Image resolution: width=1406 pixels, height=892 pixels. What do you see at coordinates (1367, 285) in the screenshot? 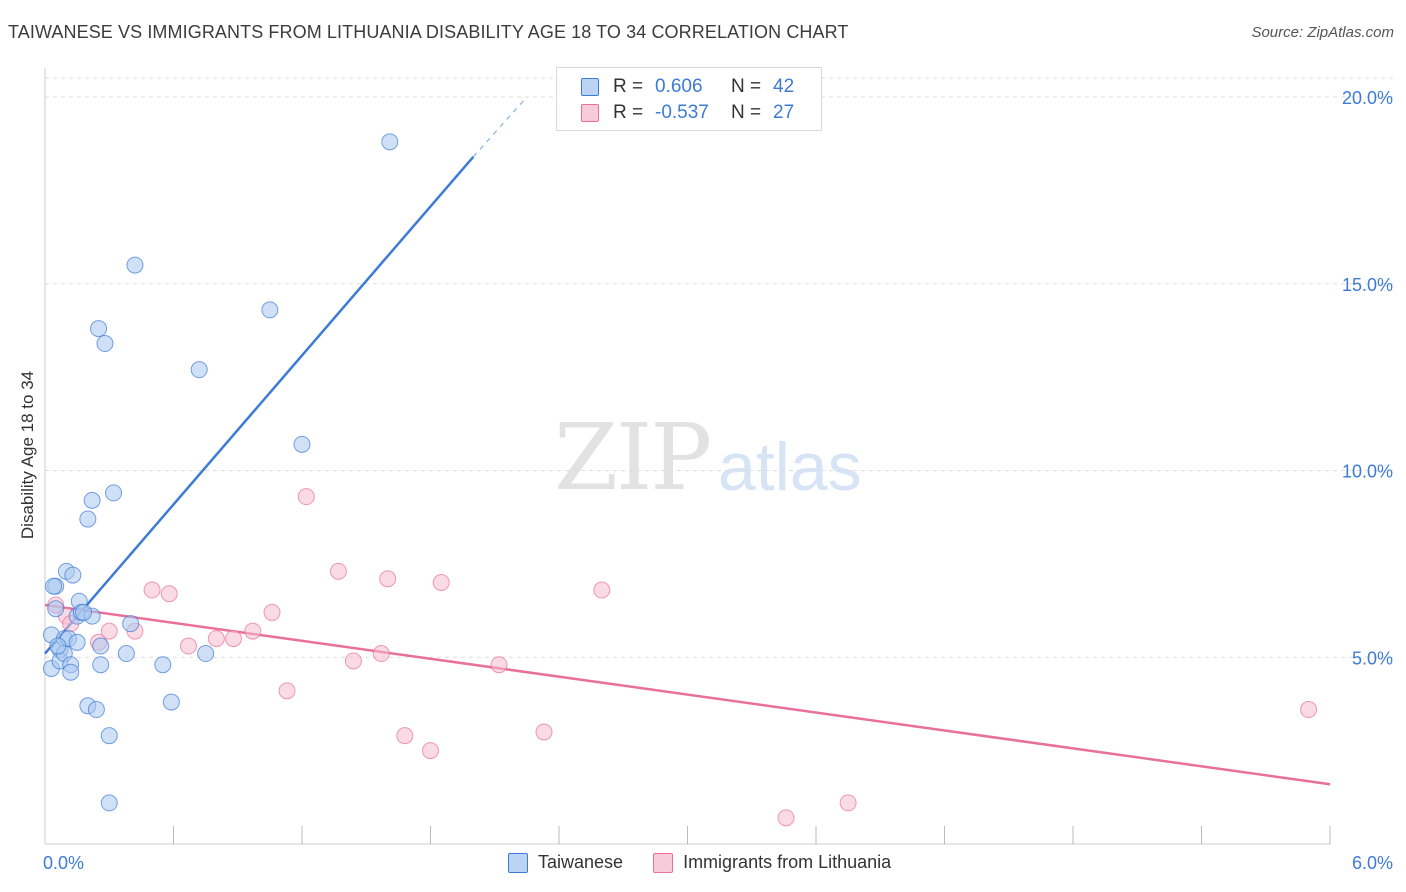
I see `y-tick-label: 15.0%` at bounding box center [1367, 285].